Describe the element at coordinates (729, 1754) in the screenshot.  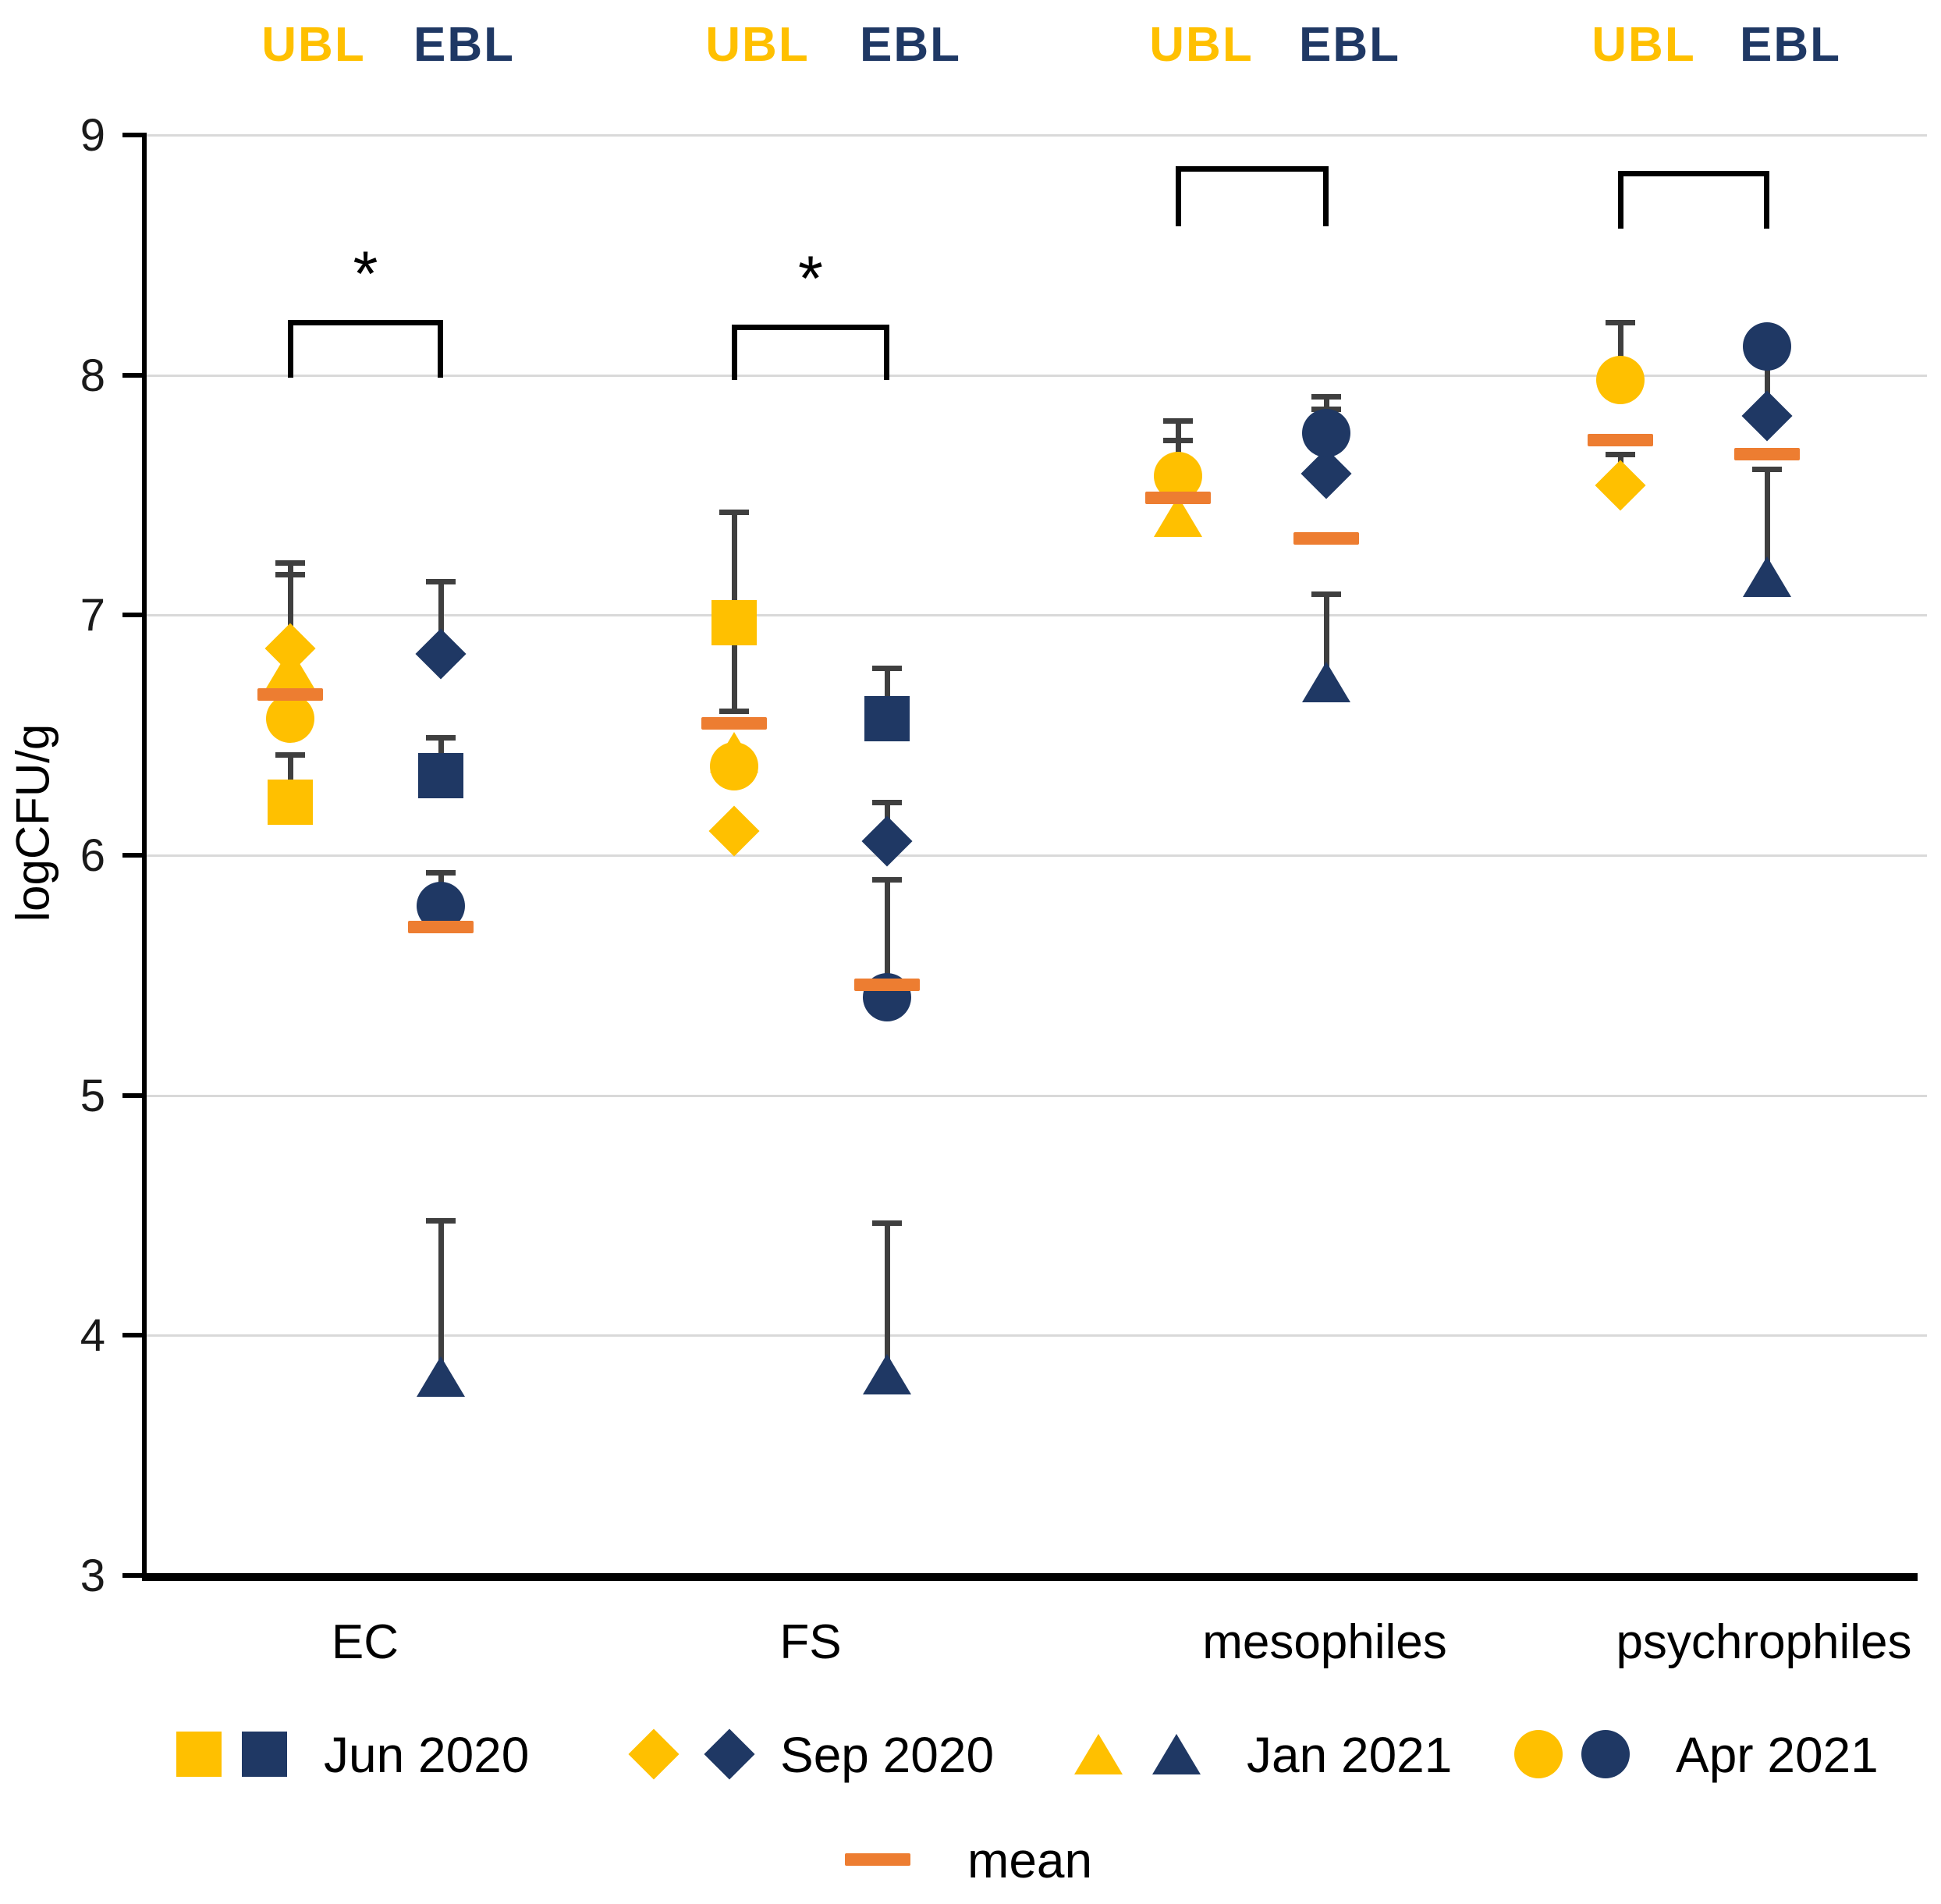
I see `legend-marker-diamond-ebl` at that location.